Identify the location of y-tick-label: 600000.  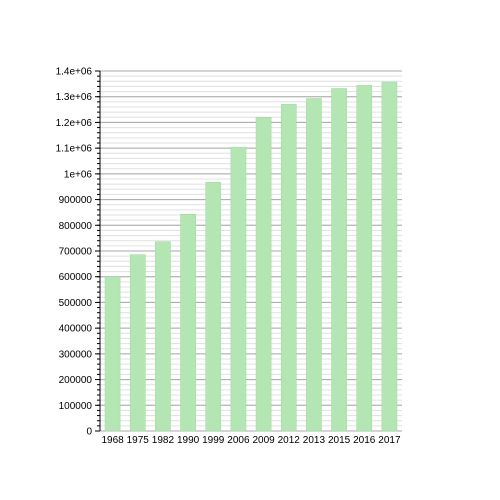
(76, 277).